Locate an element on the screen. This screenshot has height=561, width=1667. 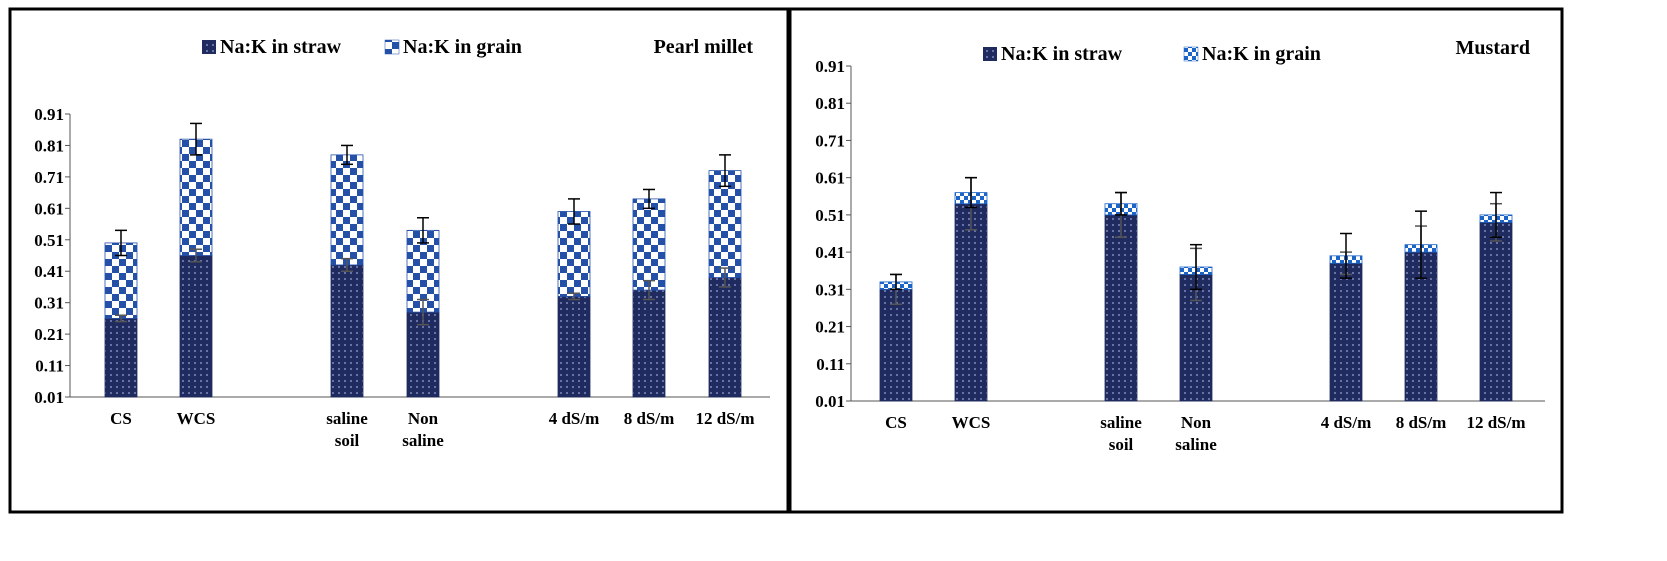
mustard-legend: Na:K in straw Na:K in grain is located at coordinates (1152, 54).